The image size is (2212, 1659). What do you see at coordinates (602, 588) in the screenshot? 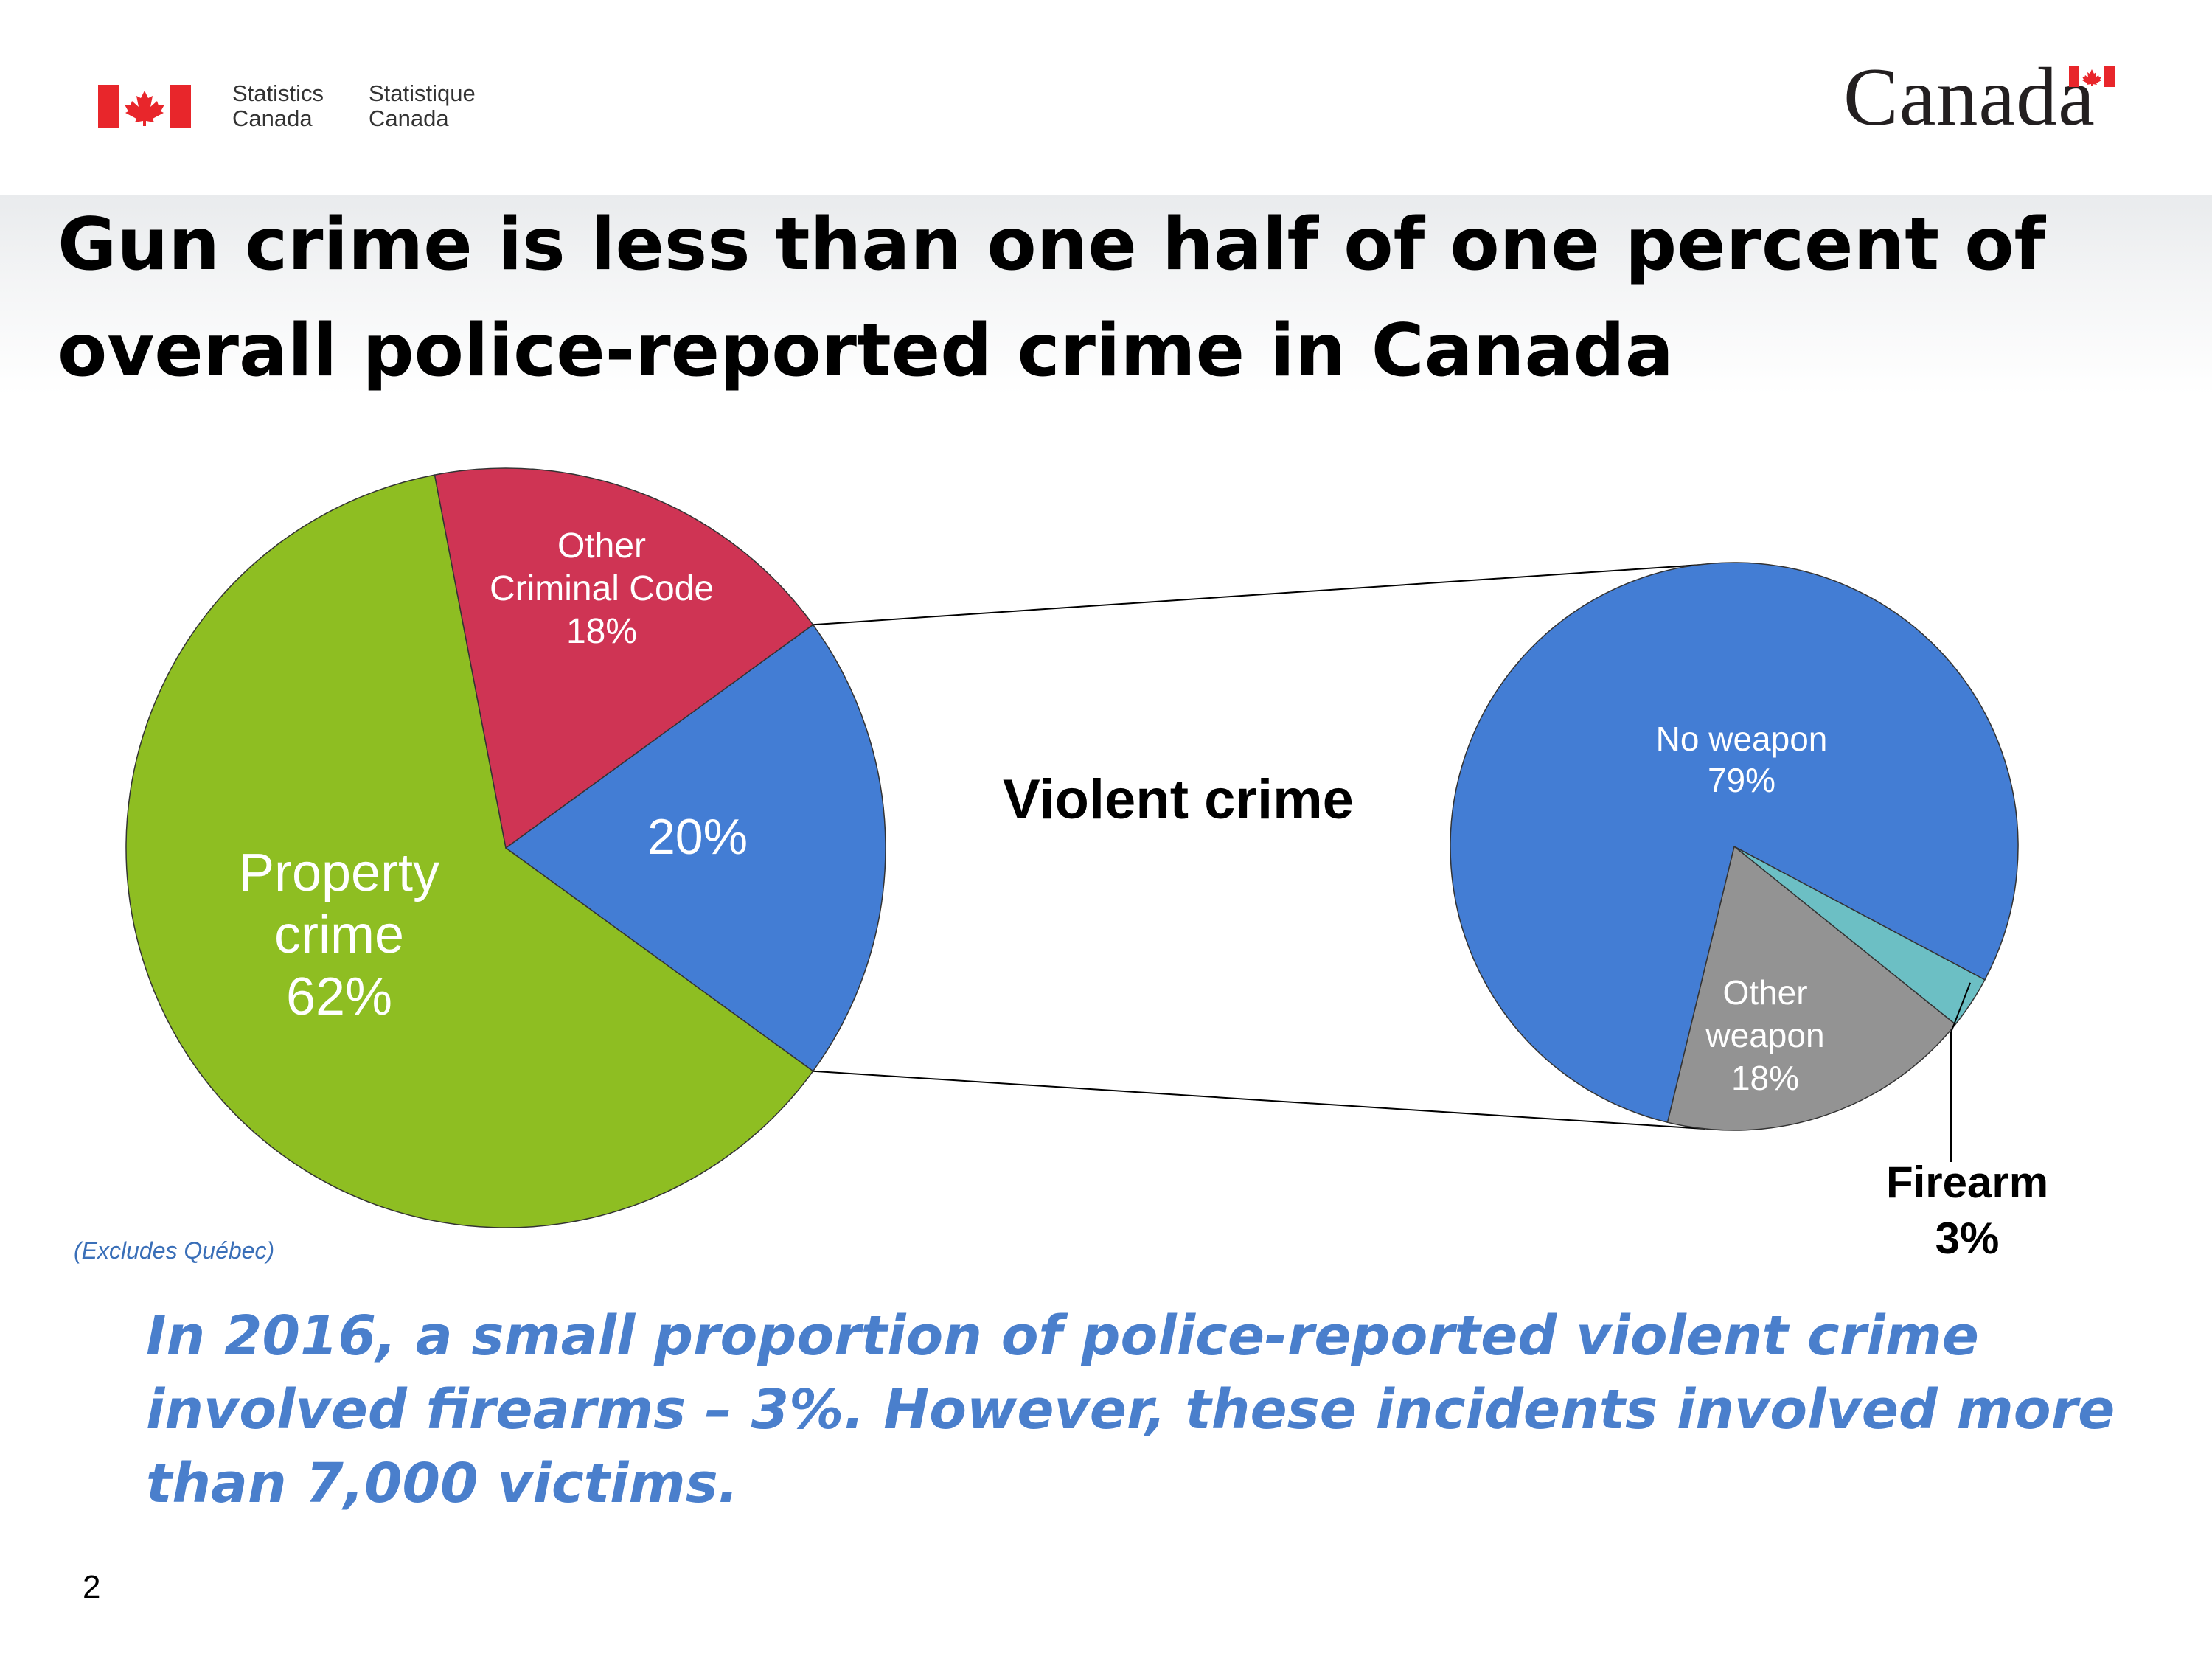
I see `label-other-criminal-code: Other Criminal Code 18%` at bounding box center [602, 588].